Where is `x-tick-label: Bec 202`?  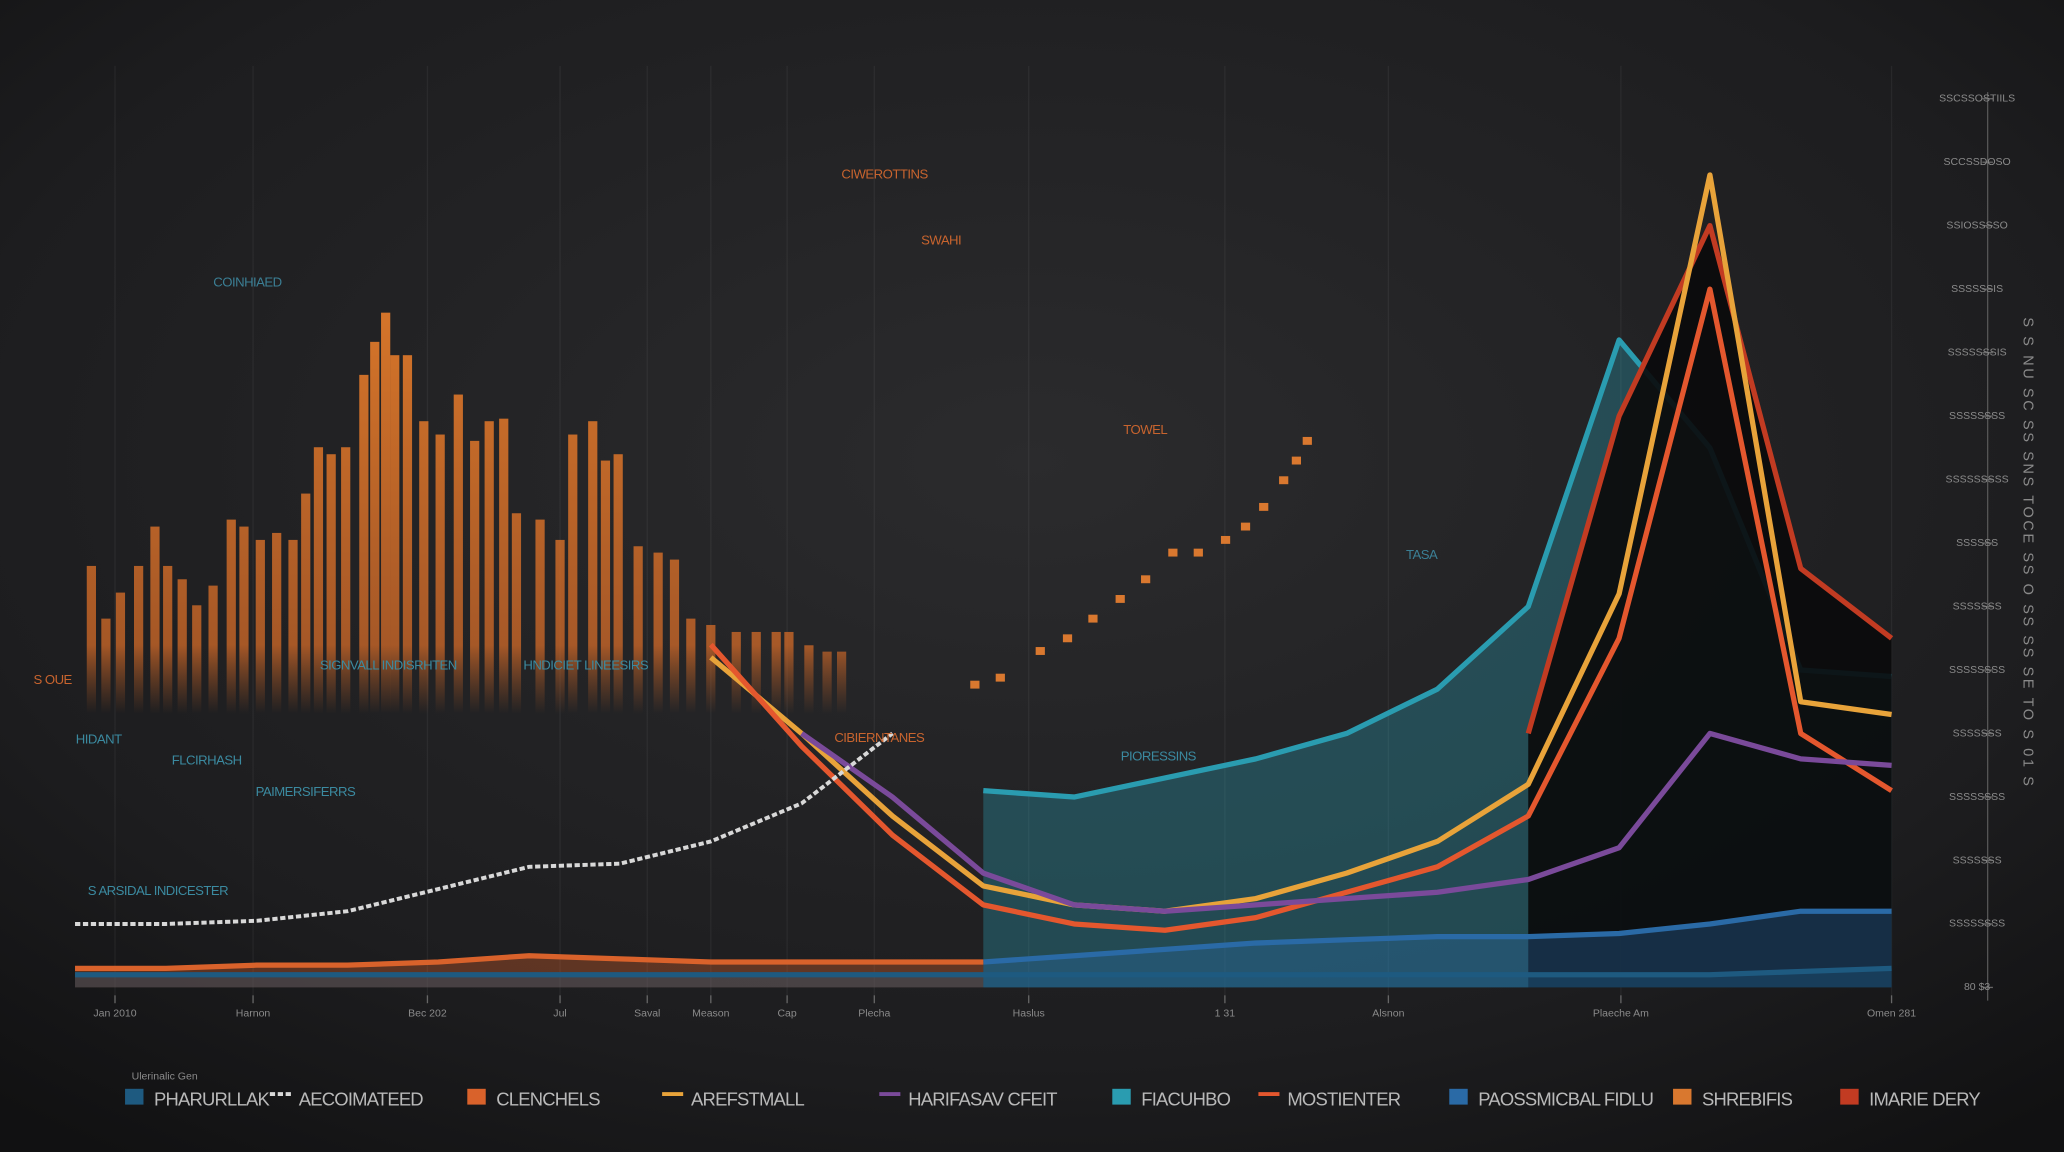
x-tick-label: Bec 202 is located at coordinates (427, 1014).